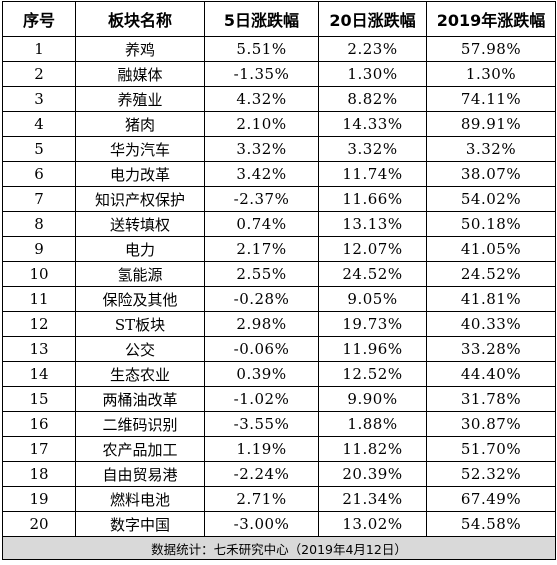  What do you see at coordinates (372, 174) in the screenshot?
I see `cell-20day-change: 11.74%` at bounding box center [372, 174].